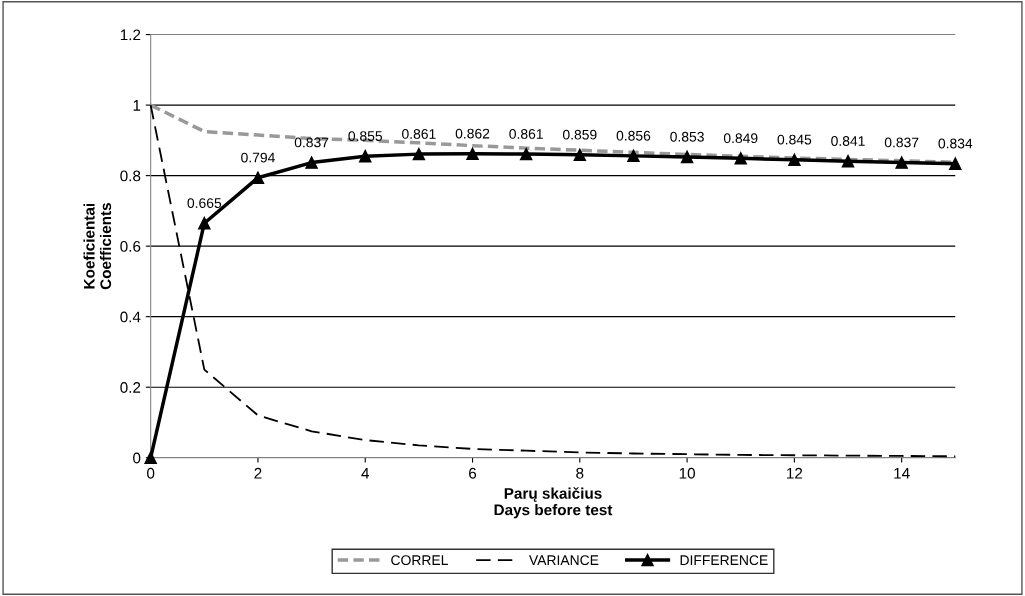  Describe the element at coordinates (130, 35) in the screenshot. I see `y-tick-label: 1.2` at that location.